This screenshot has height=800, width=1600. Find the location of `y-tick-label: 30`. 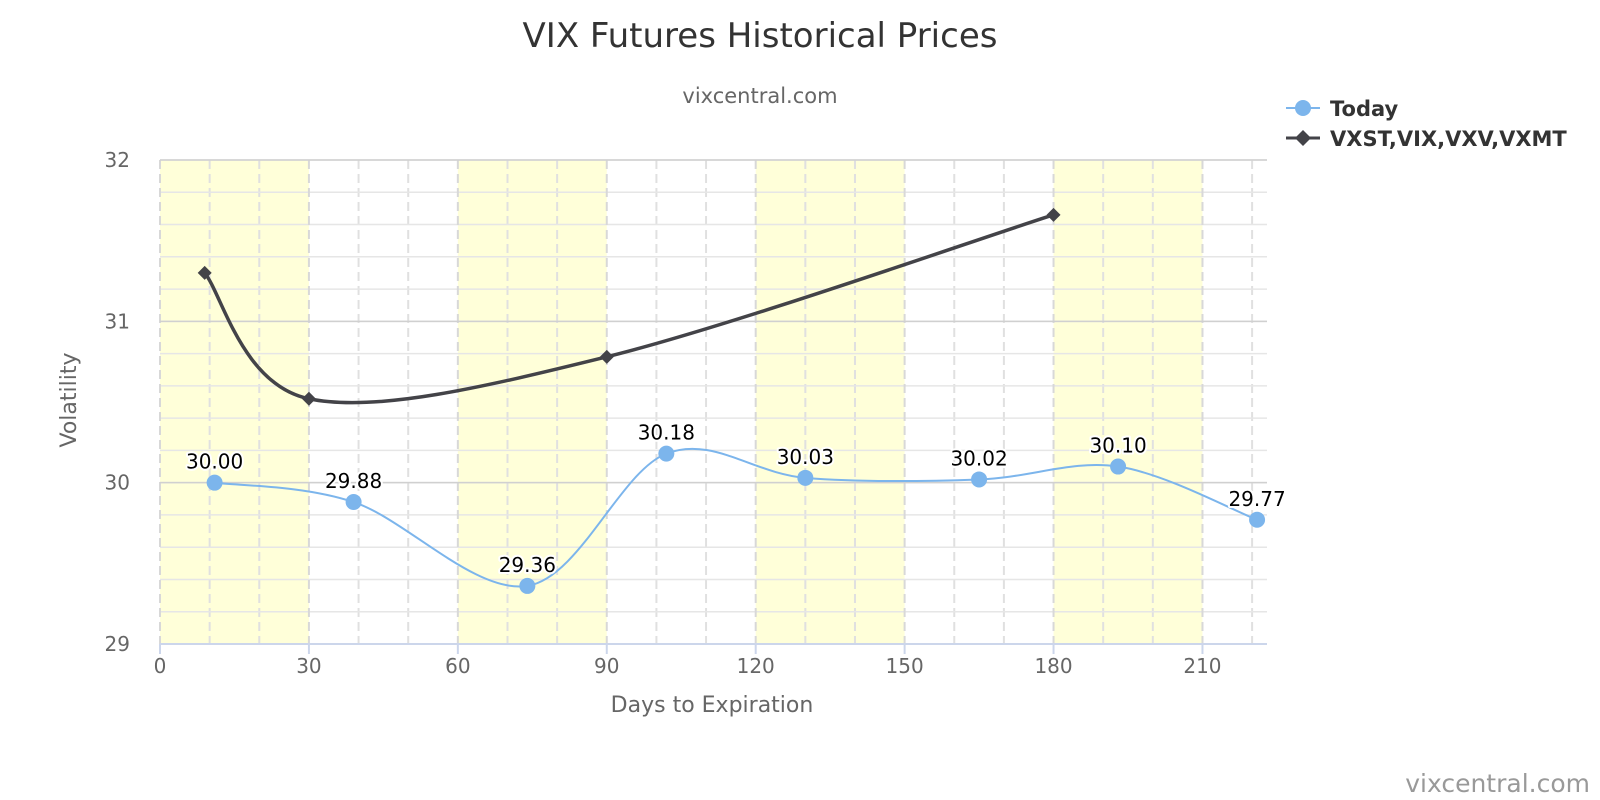

y-tick-label: 30 is located at coordinates (117, 483).